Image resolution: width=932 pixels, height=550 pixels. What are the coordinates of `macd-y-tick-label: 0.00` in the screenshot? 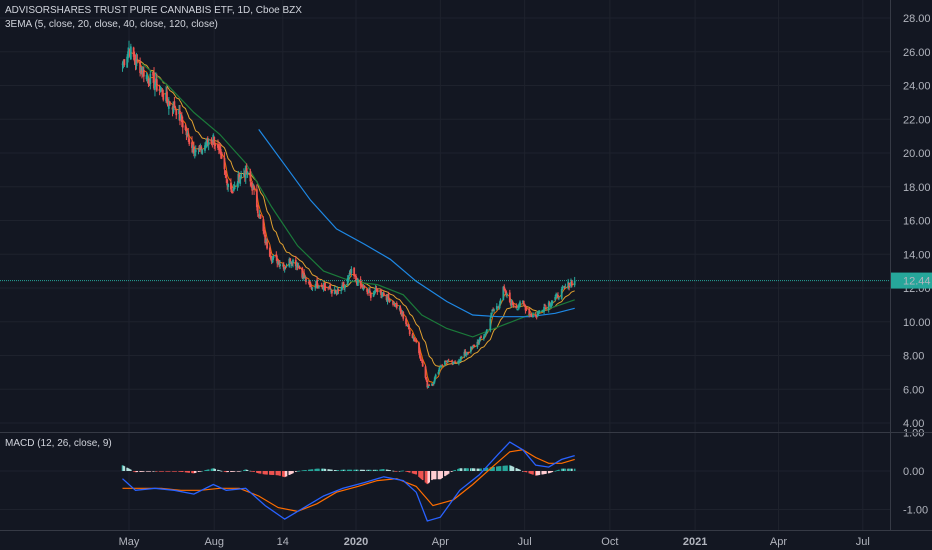 It's located at (913, 472).